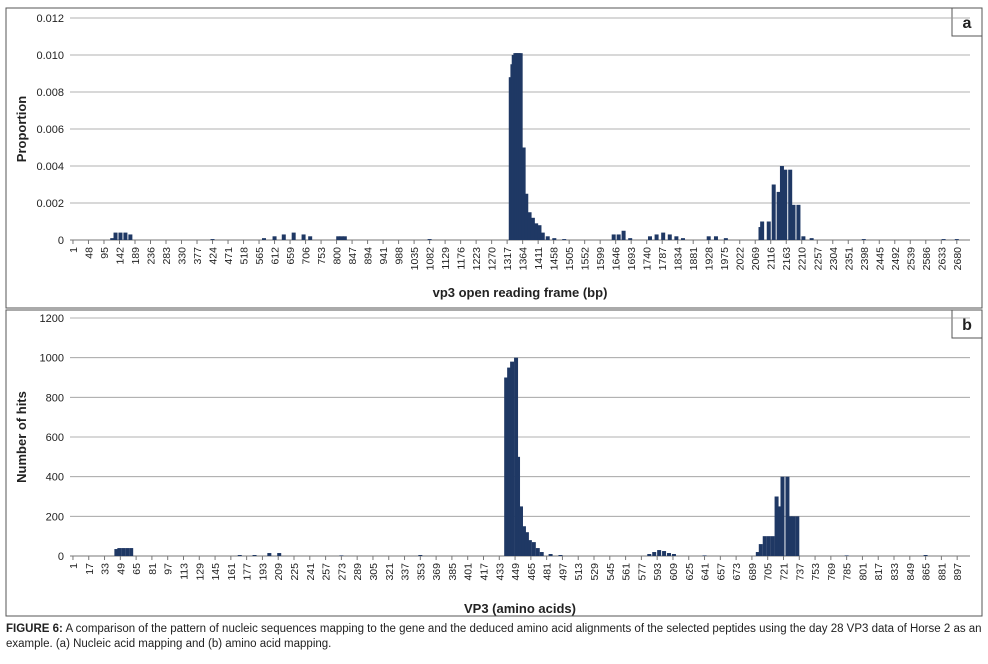 The width and height of the screenshot is (988, 664). What do you see at coordinates (674, 572) in the screenshot?
I see `x-tick-label: 609` at bounding box center [674, 572].